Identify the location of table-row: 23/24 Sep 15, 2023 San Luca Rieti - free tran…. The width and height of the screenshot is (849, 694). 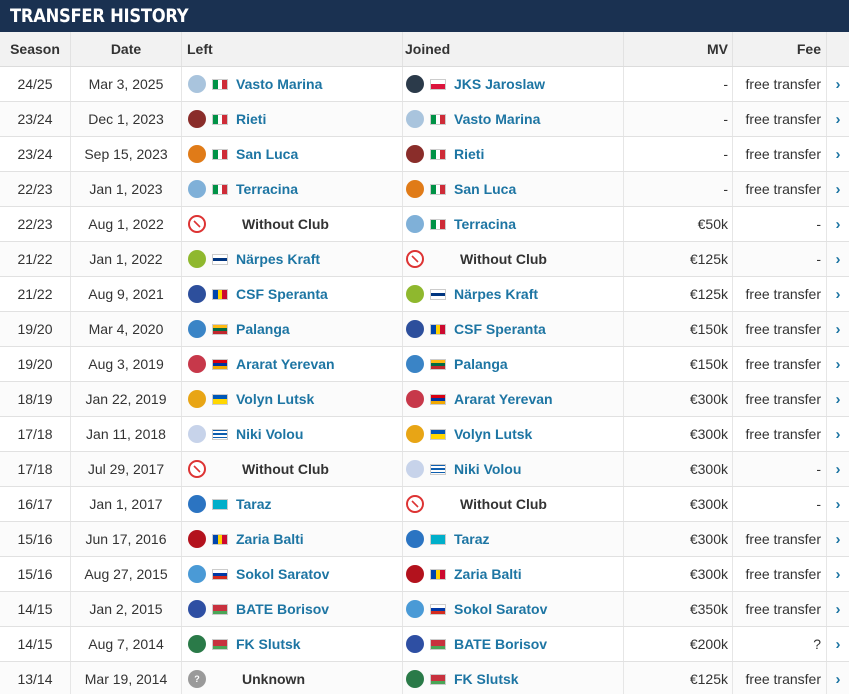
(424, 154).